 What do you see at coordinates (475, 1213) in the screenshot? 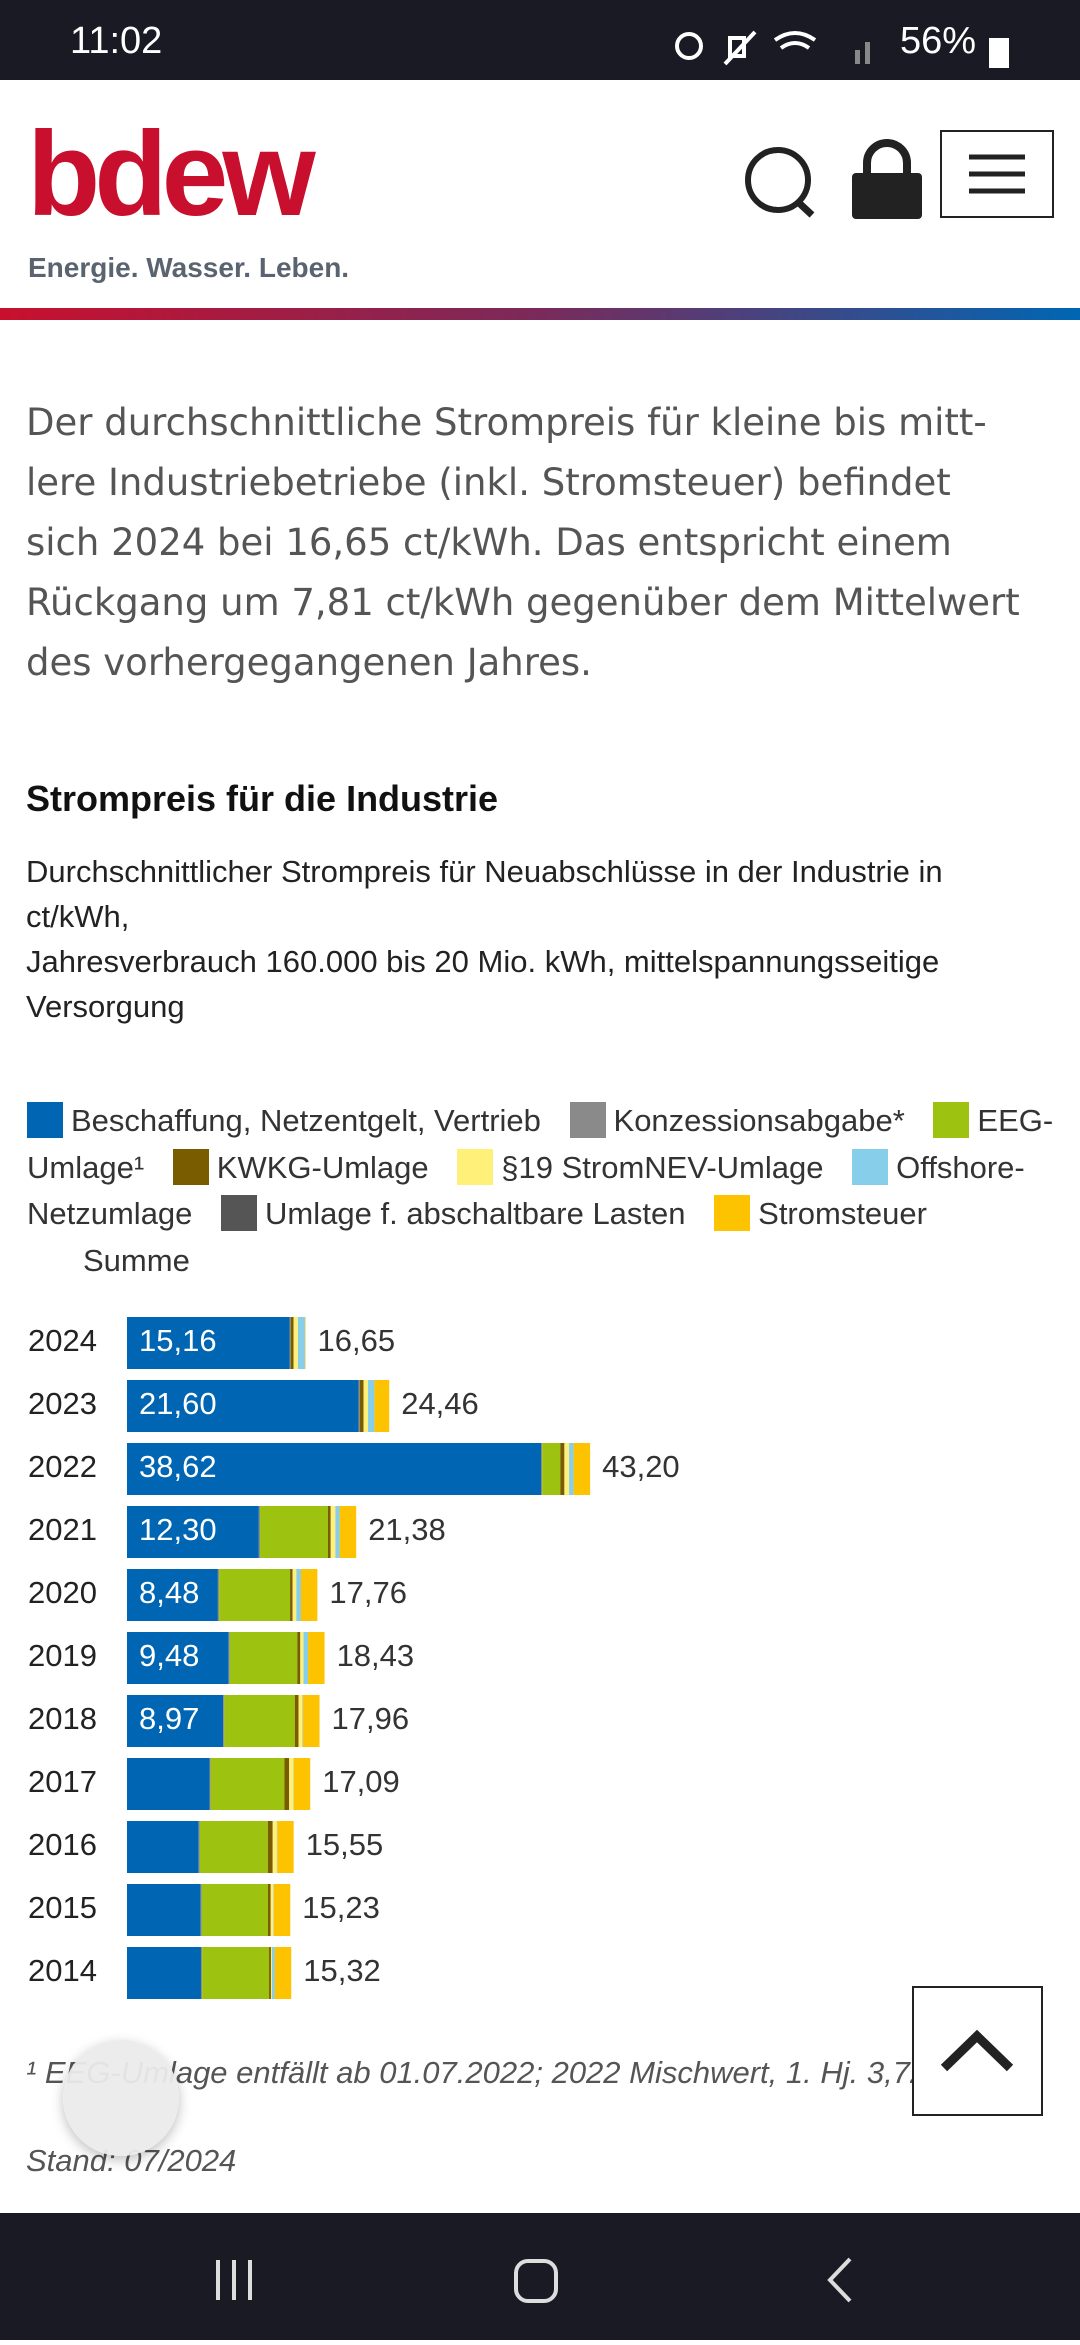
I see `legend-label: Umlage f. abschaltbare Lasten` at bounding box center [475, 1213].